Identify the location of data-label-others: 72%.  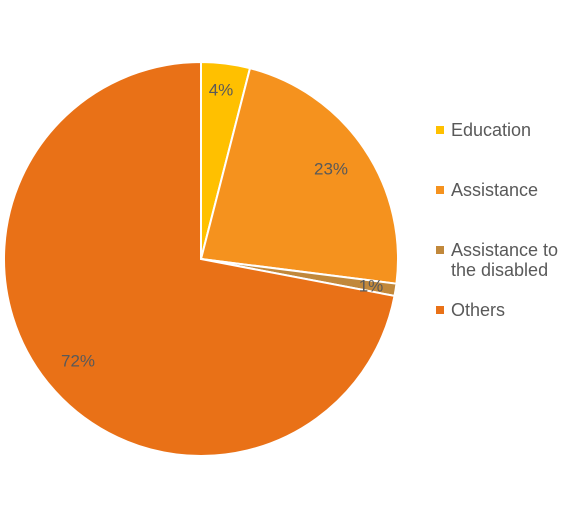
(78, 360).